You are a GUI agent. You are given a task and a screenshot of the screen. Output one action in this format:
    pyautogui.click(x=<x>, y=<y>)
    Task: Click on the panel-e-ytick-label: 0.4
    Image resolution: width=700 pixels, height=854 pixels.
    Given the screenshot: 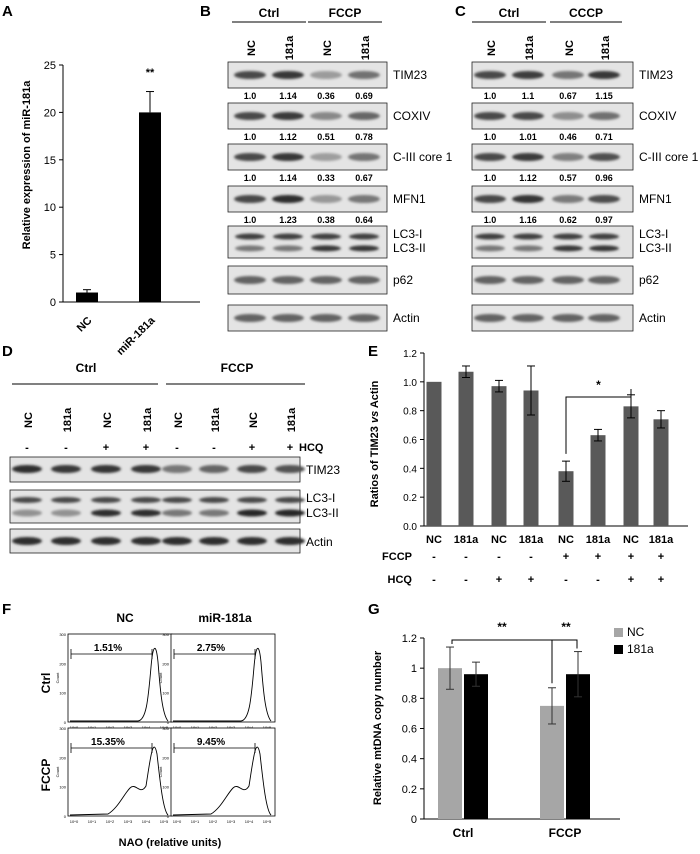 What is the action you would take?
    pyautogui.click(x=410, y=469)
    